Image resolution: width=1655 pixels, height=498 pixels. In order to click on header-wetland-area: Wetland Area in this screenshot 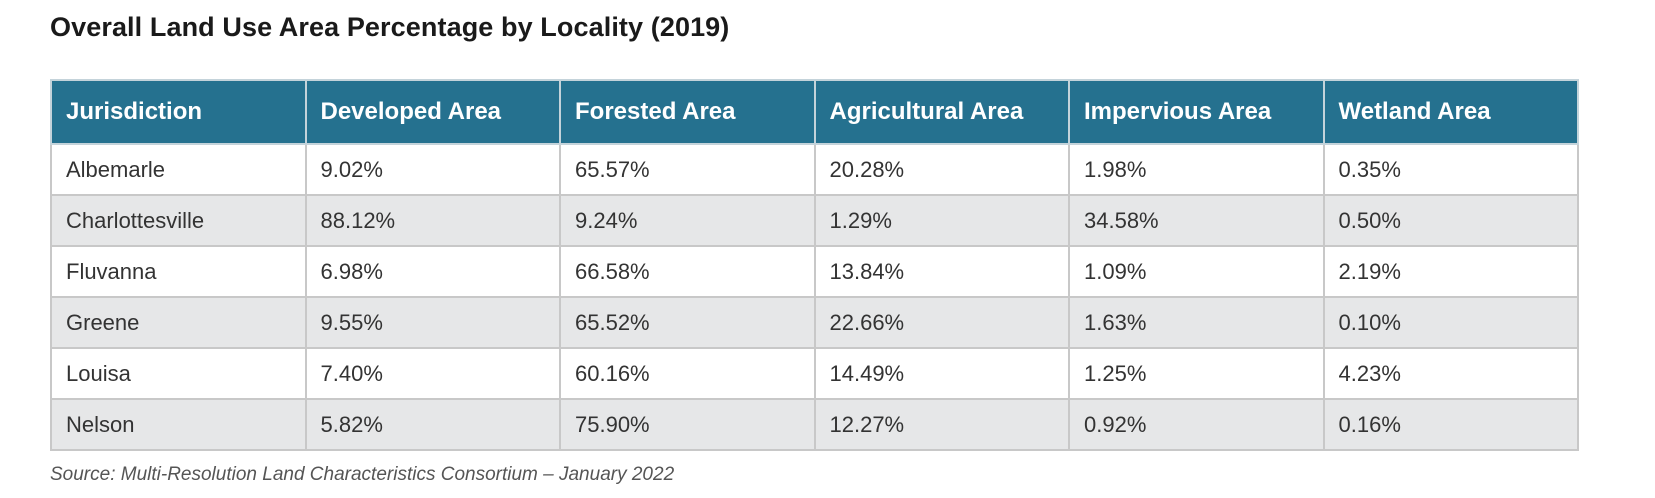, I will do `click(1450, 112)`.